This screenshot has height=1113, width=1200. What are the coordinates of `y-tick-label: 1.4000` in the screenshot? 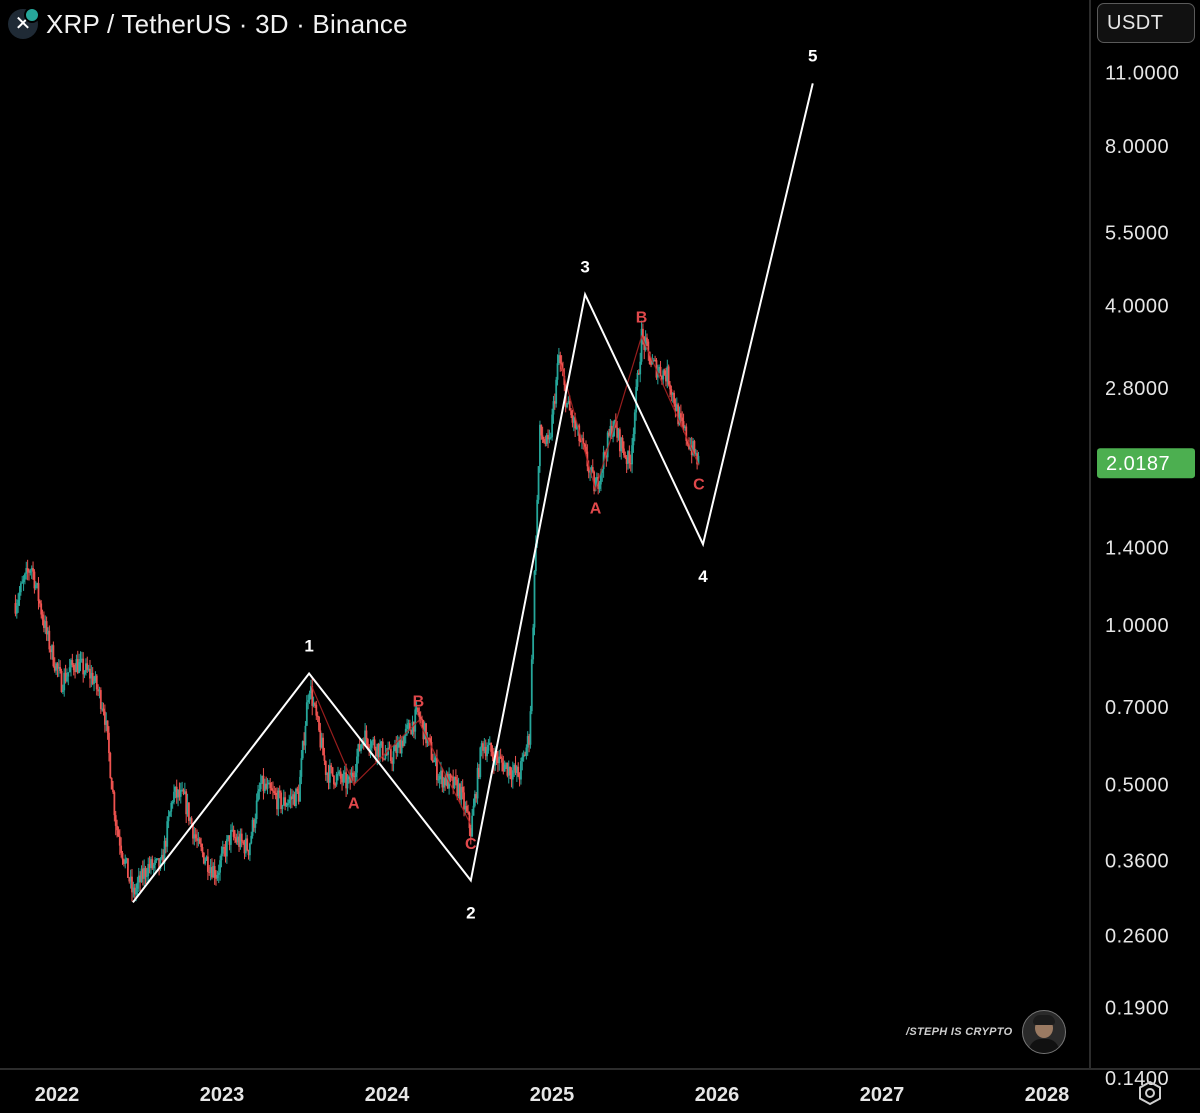 It's located at (1137, 548).